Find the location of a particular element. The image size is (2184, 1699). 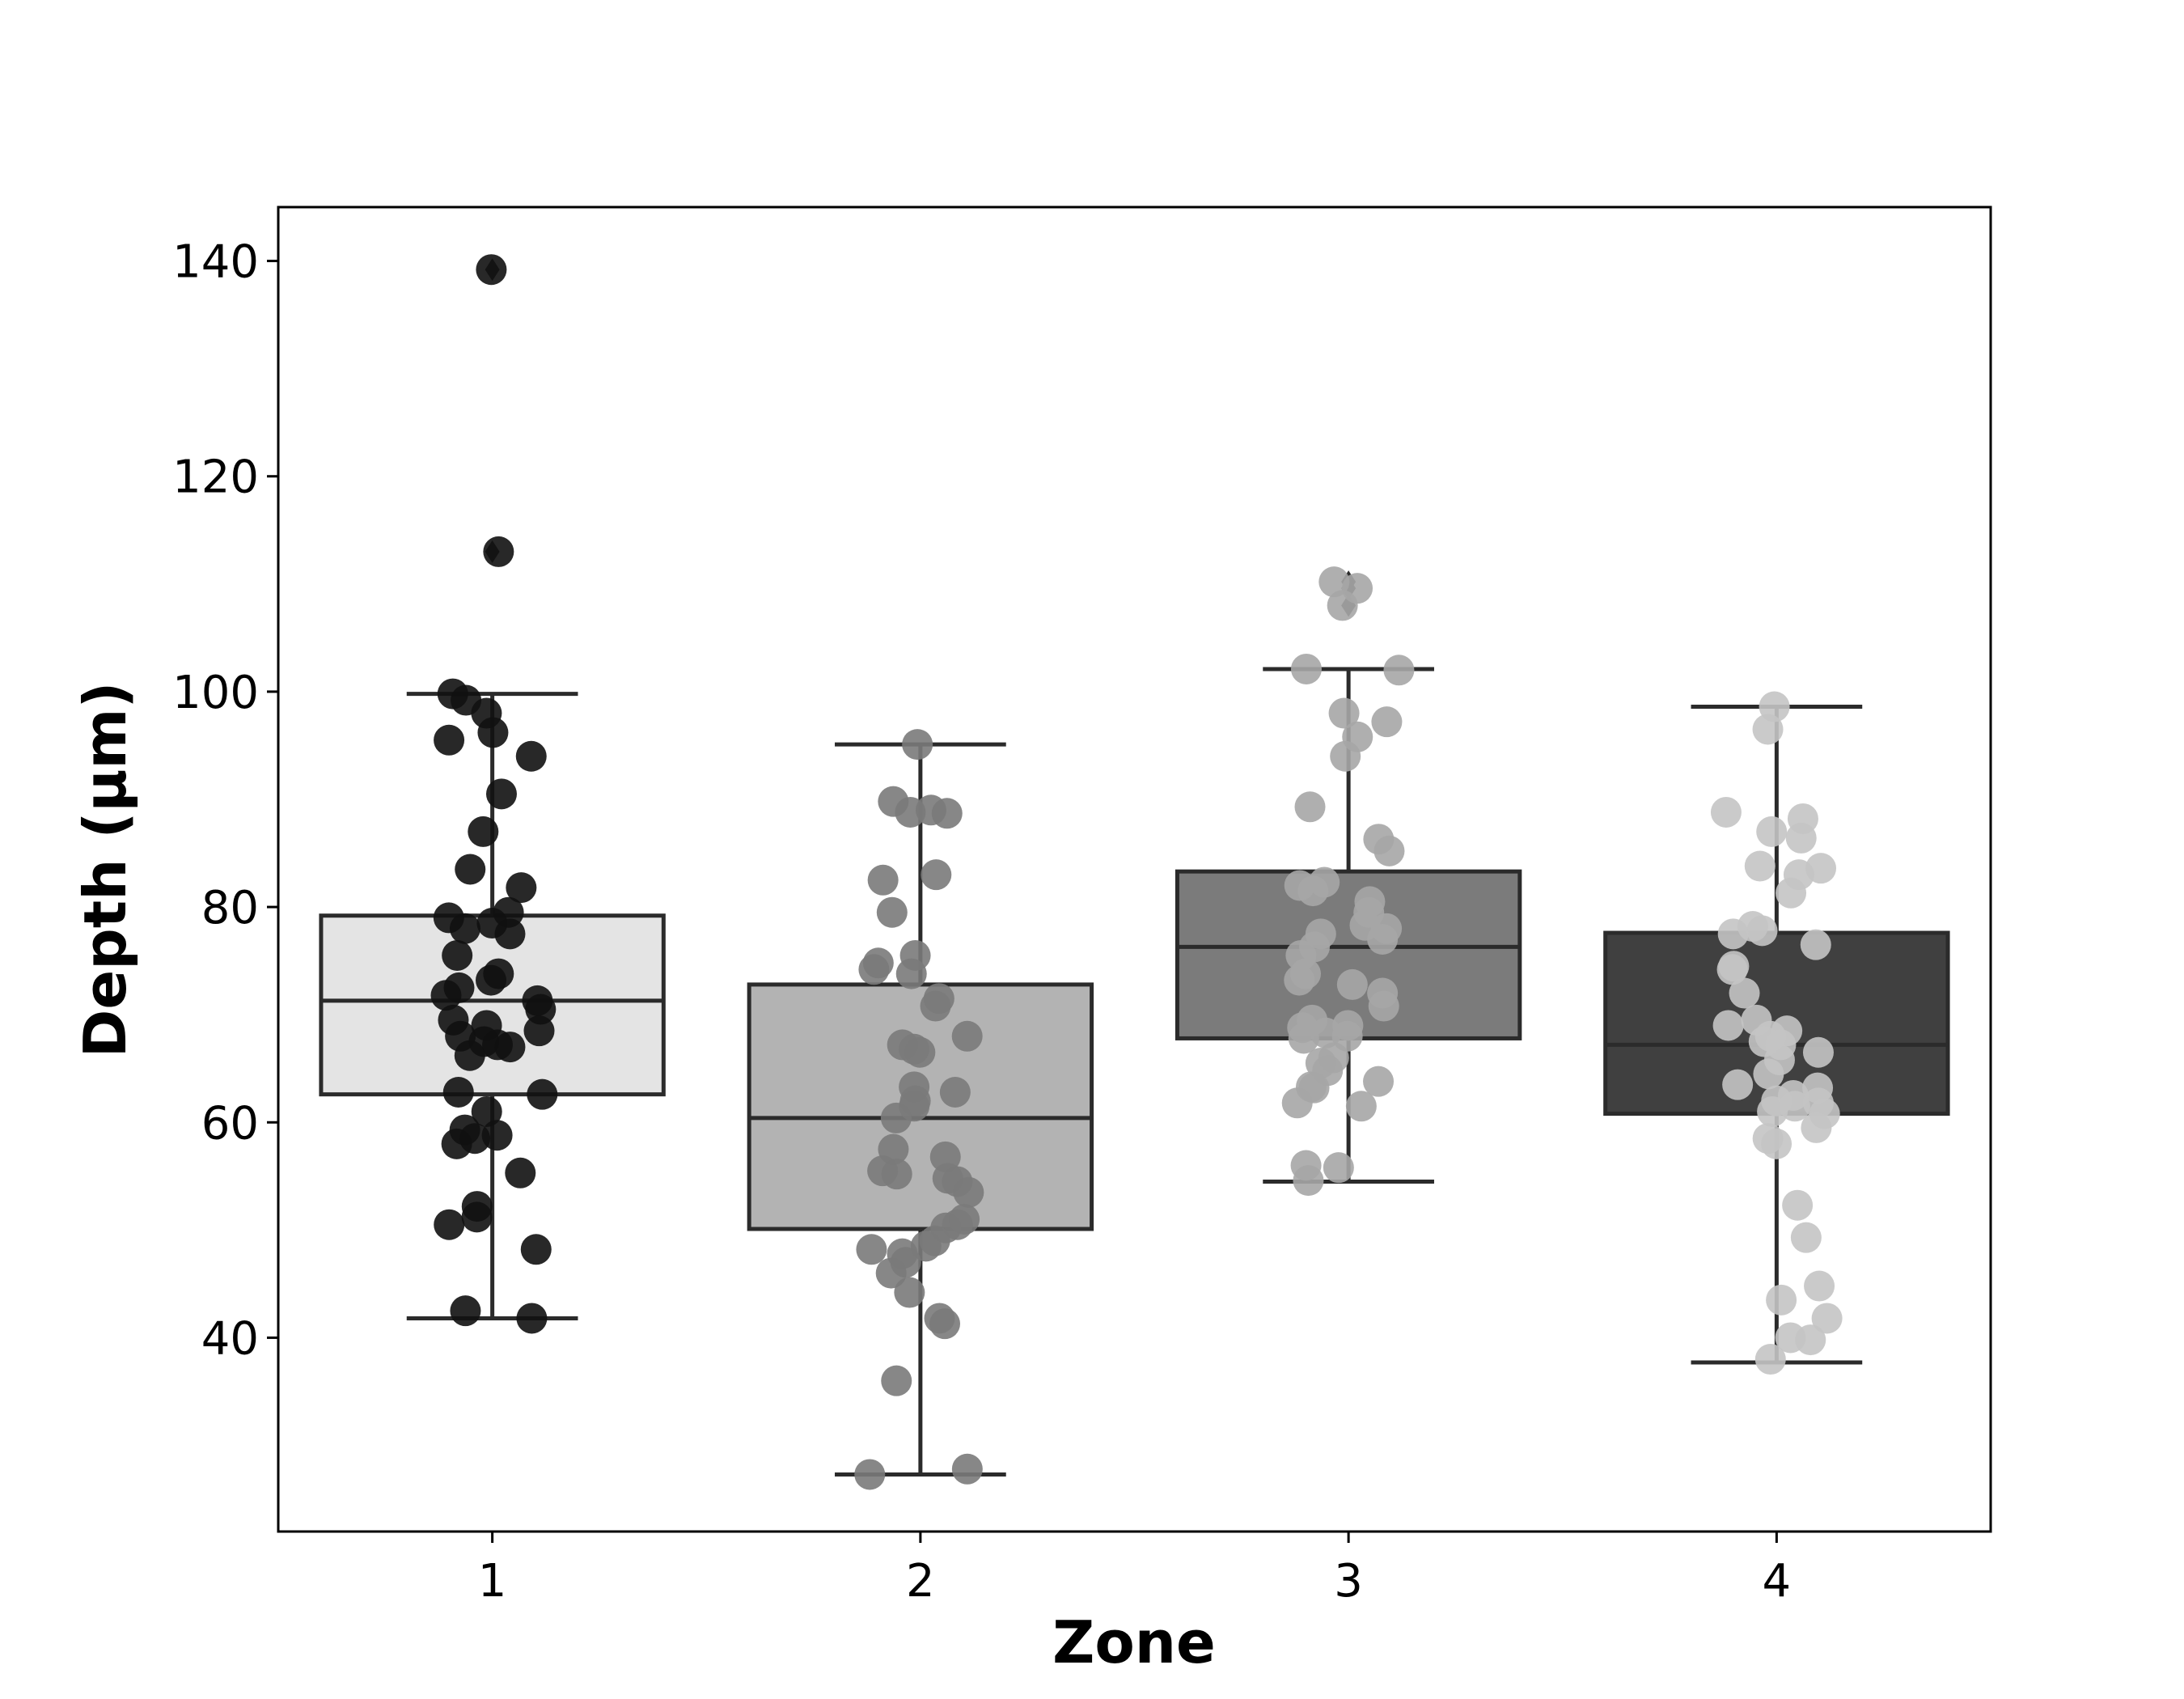

x-tick-label: 2 is located at coordinates (920, 1581).